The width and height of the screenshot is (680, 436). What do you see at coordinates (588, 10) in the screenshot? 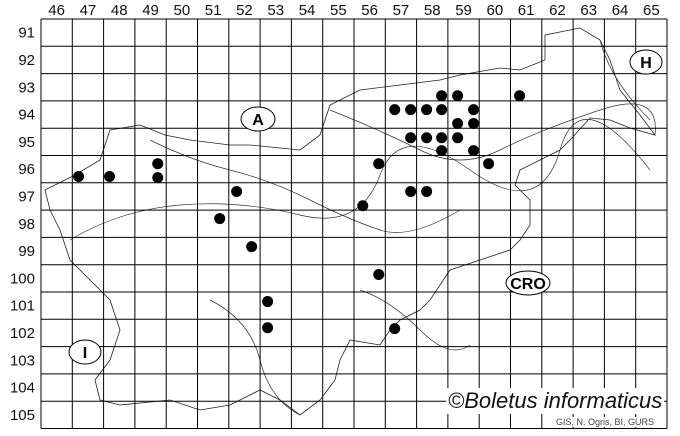
I see `column-label: 63` at bounding box center [588, 10].